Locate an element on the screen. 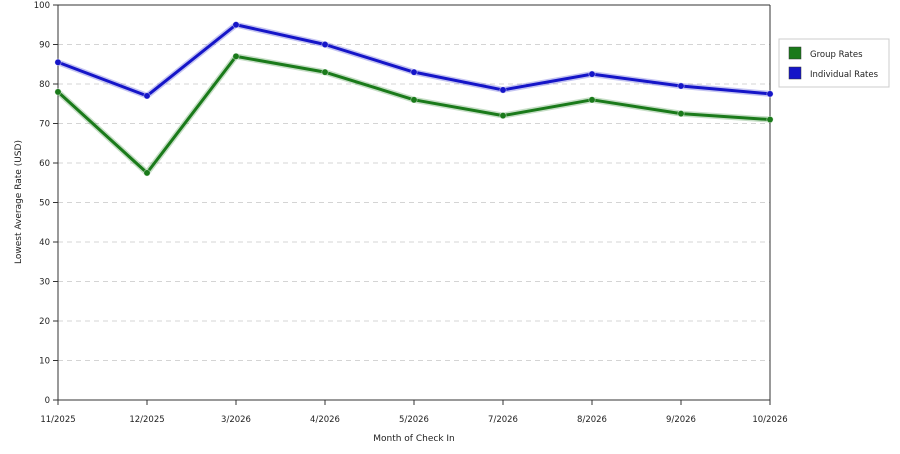 The height and width of the screenshot is (454, 900). x-tick-label: 12/2025 is located at coordinates (146, 420).